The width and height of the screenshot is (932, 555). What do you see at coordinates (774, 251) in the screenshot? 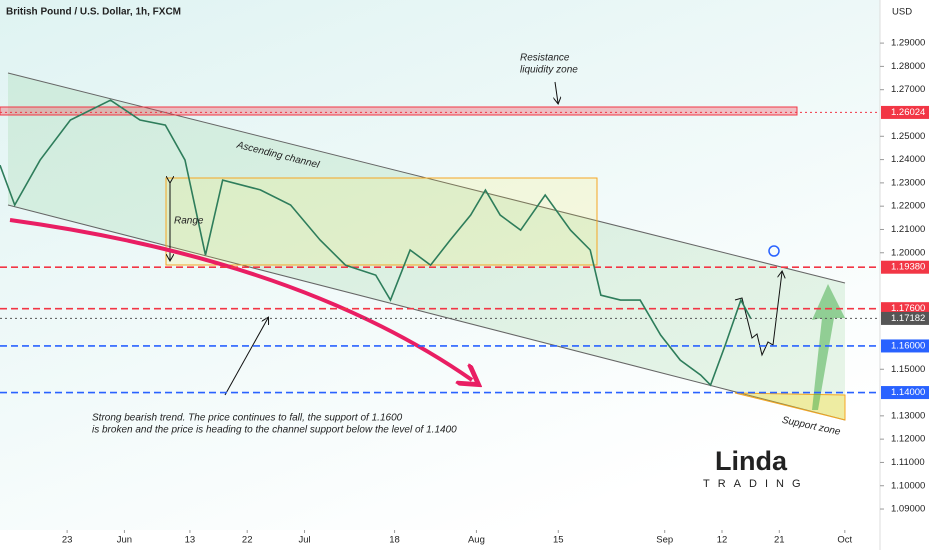
I see `target-marker` at bounding box center [774, 251].